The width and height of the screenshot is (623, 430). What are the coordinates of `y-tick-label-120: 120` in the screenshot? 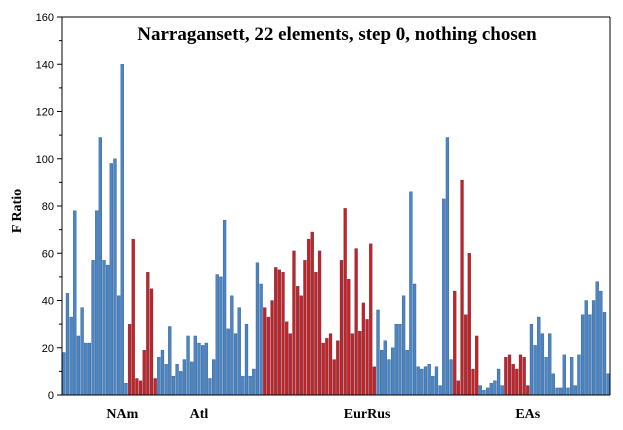 It's located at (45, 113).